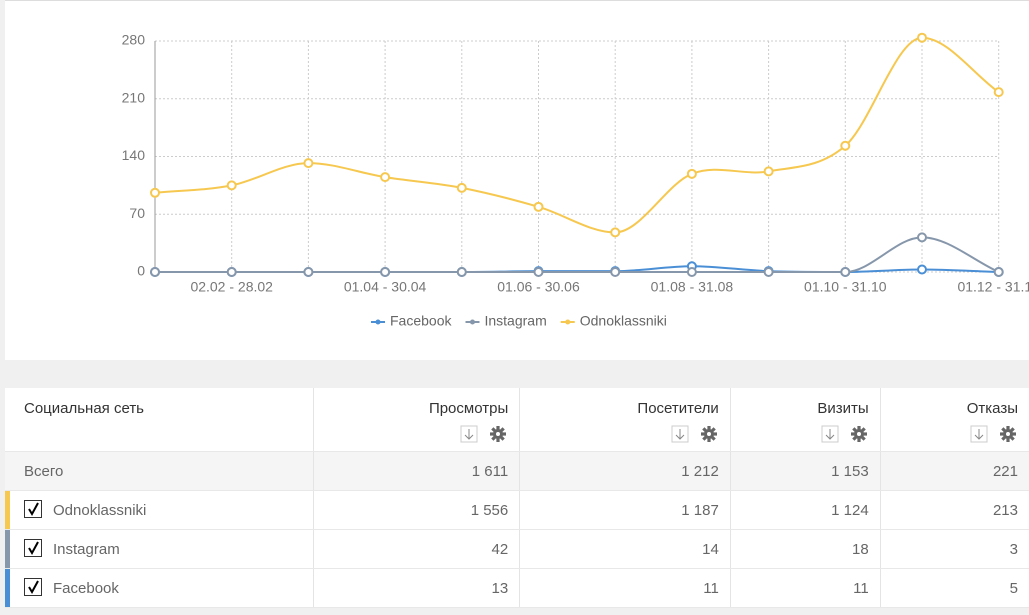  I want to click on legend-label: Instagram, so click(515, 321).